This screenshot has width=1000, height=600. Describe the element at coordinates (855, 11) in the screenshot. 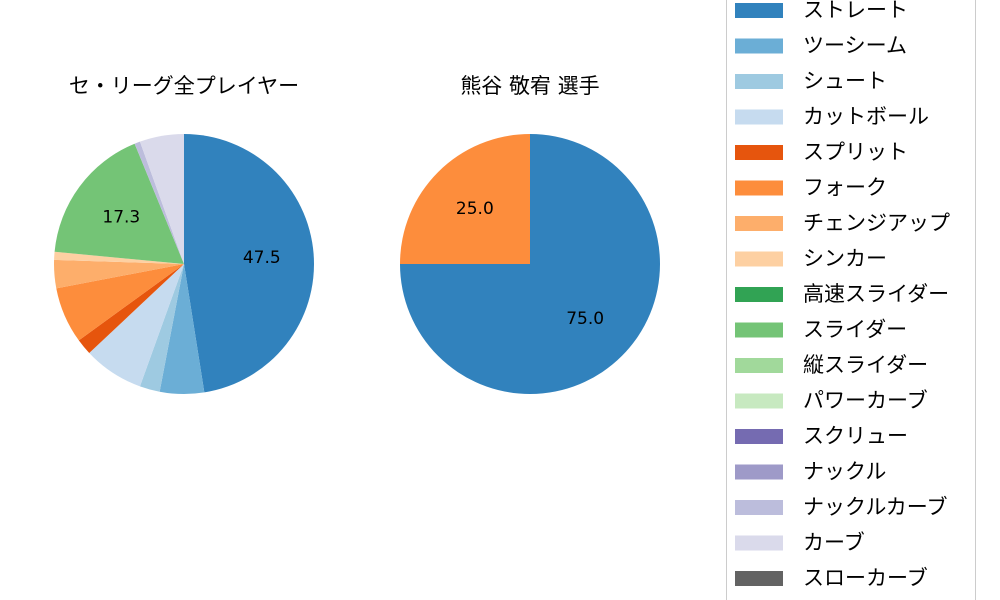

I see `legend-label-0: ストレート` at that location.